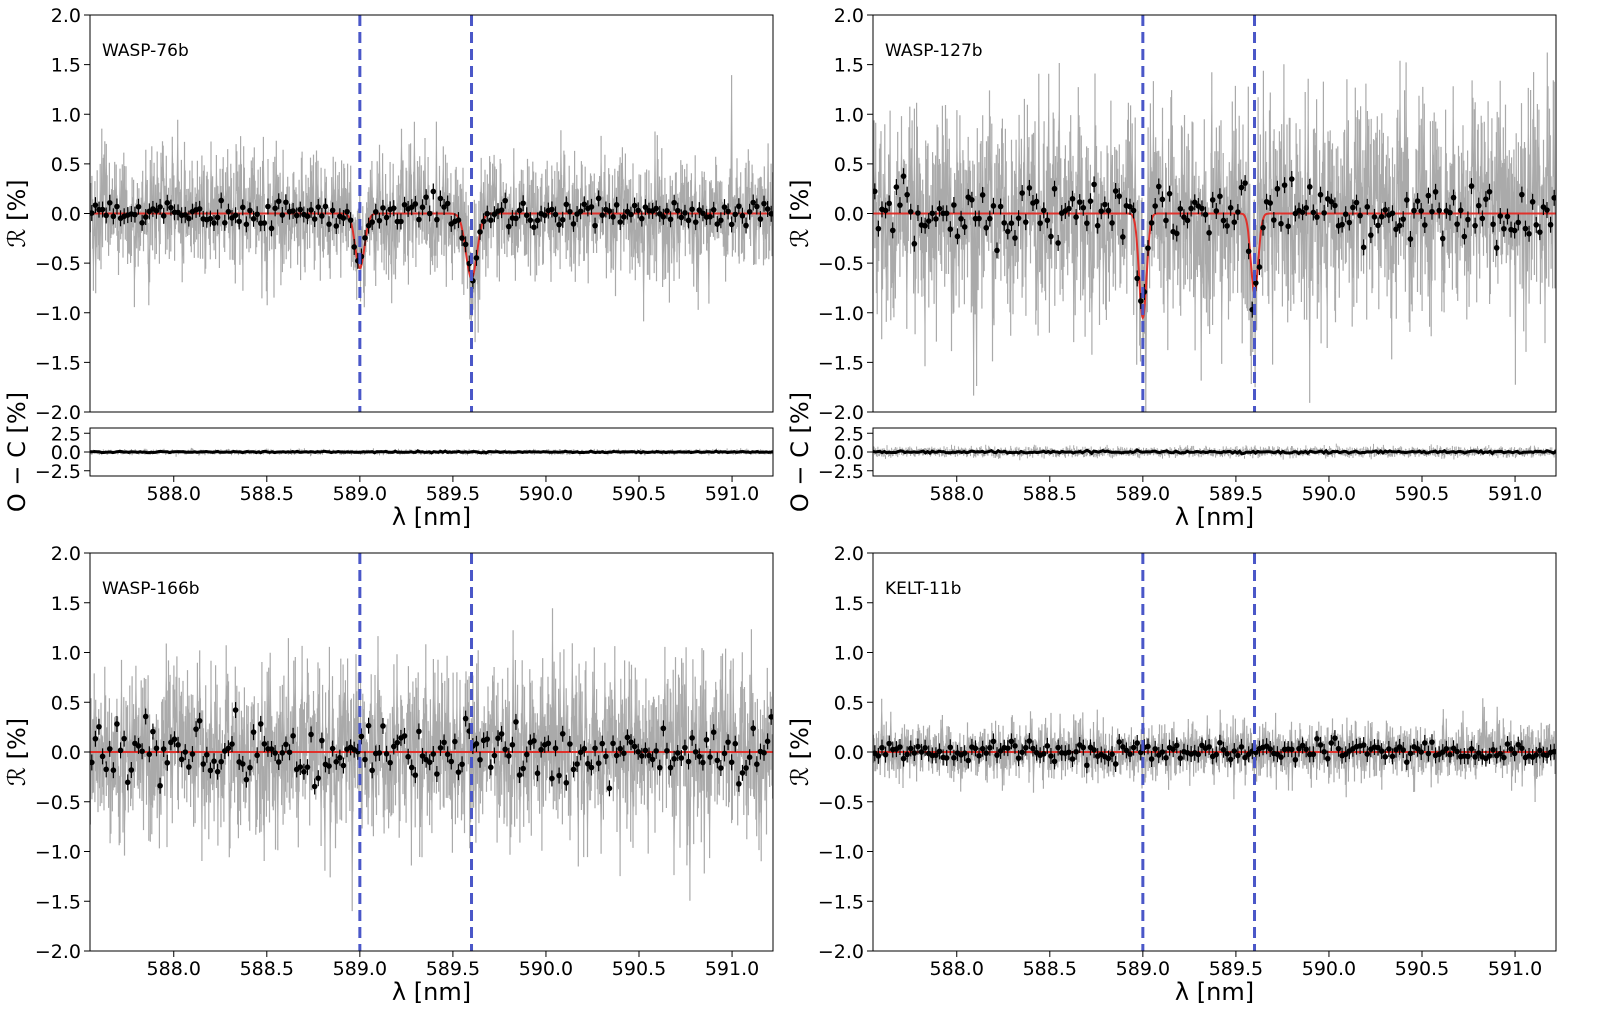 The height and width of the screenshot is (1034, 1600). Describe the element at coordinates (546, 494) in the screenshot. I see `x-tick-label: 590.0` at that location.